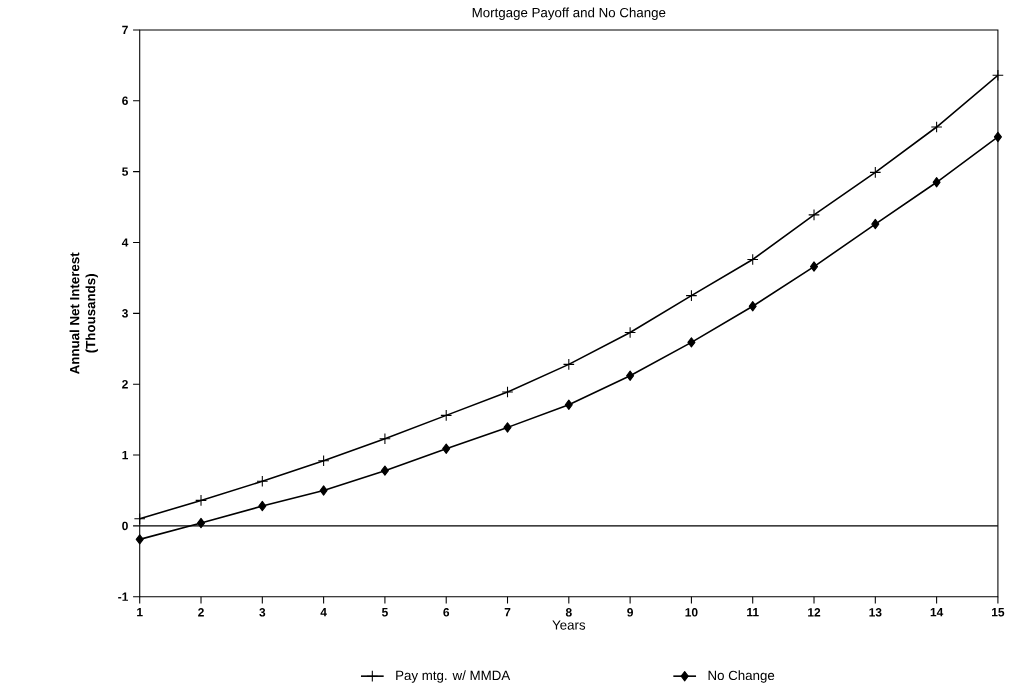  What do you see at coordinates (125, 242) in the screenshot?
I see `y-tick-label: 4` at bounding box center [125, 242].